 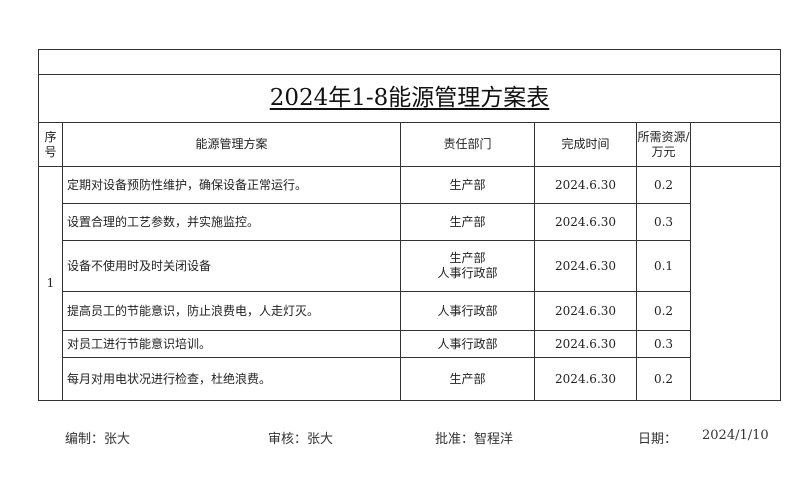 I want to click on reviewed-by: 审核：张大, so click(x=301, y=439).